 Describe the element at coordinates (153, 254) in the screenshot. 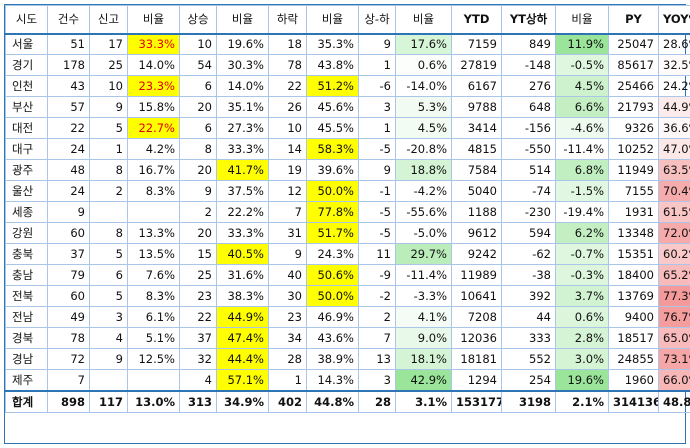

I see `cell-report-ratio: 13.5%` at that location.